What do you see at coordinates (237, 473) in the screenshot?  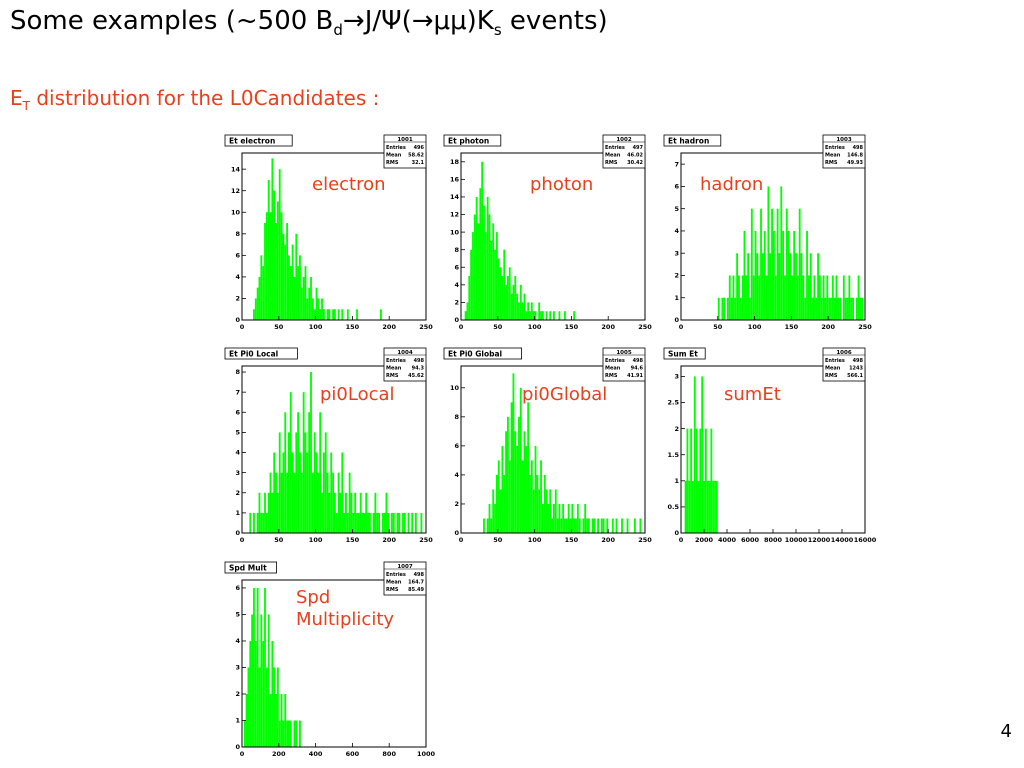 I see `y-tick-label: 3` at bounding box center [237, 473].